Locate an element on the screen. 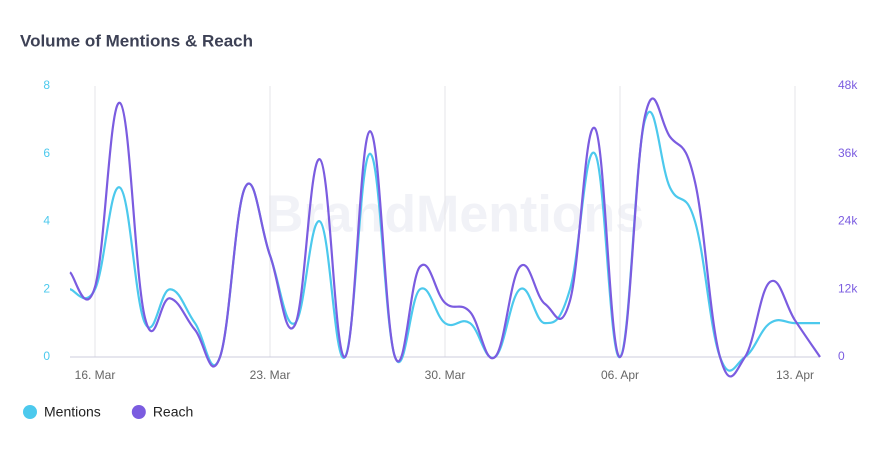  y2-tick-label: 12k is located at coordinates (848, 288).